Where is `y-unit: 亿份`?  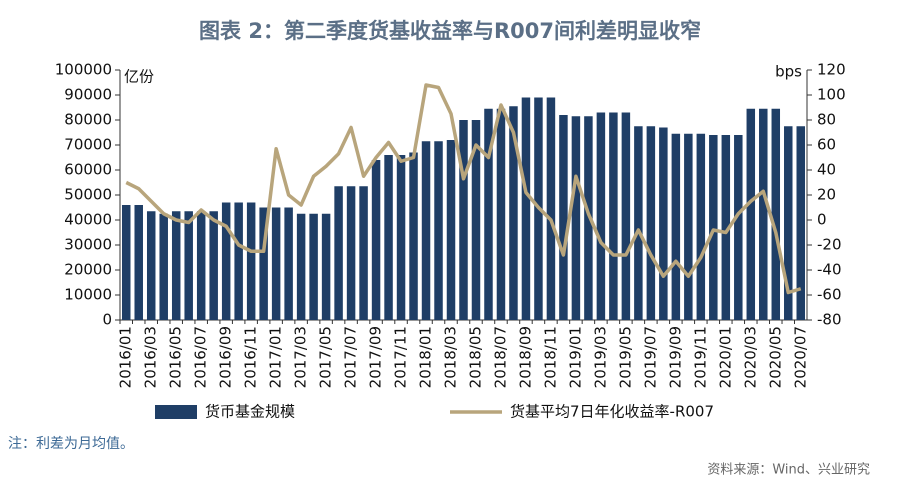
y-unit: 亿份 is located at coordinates (139, 77).